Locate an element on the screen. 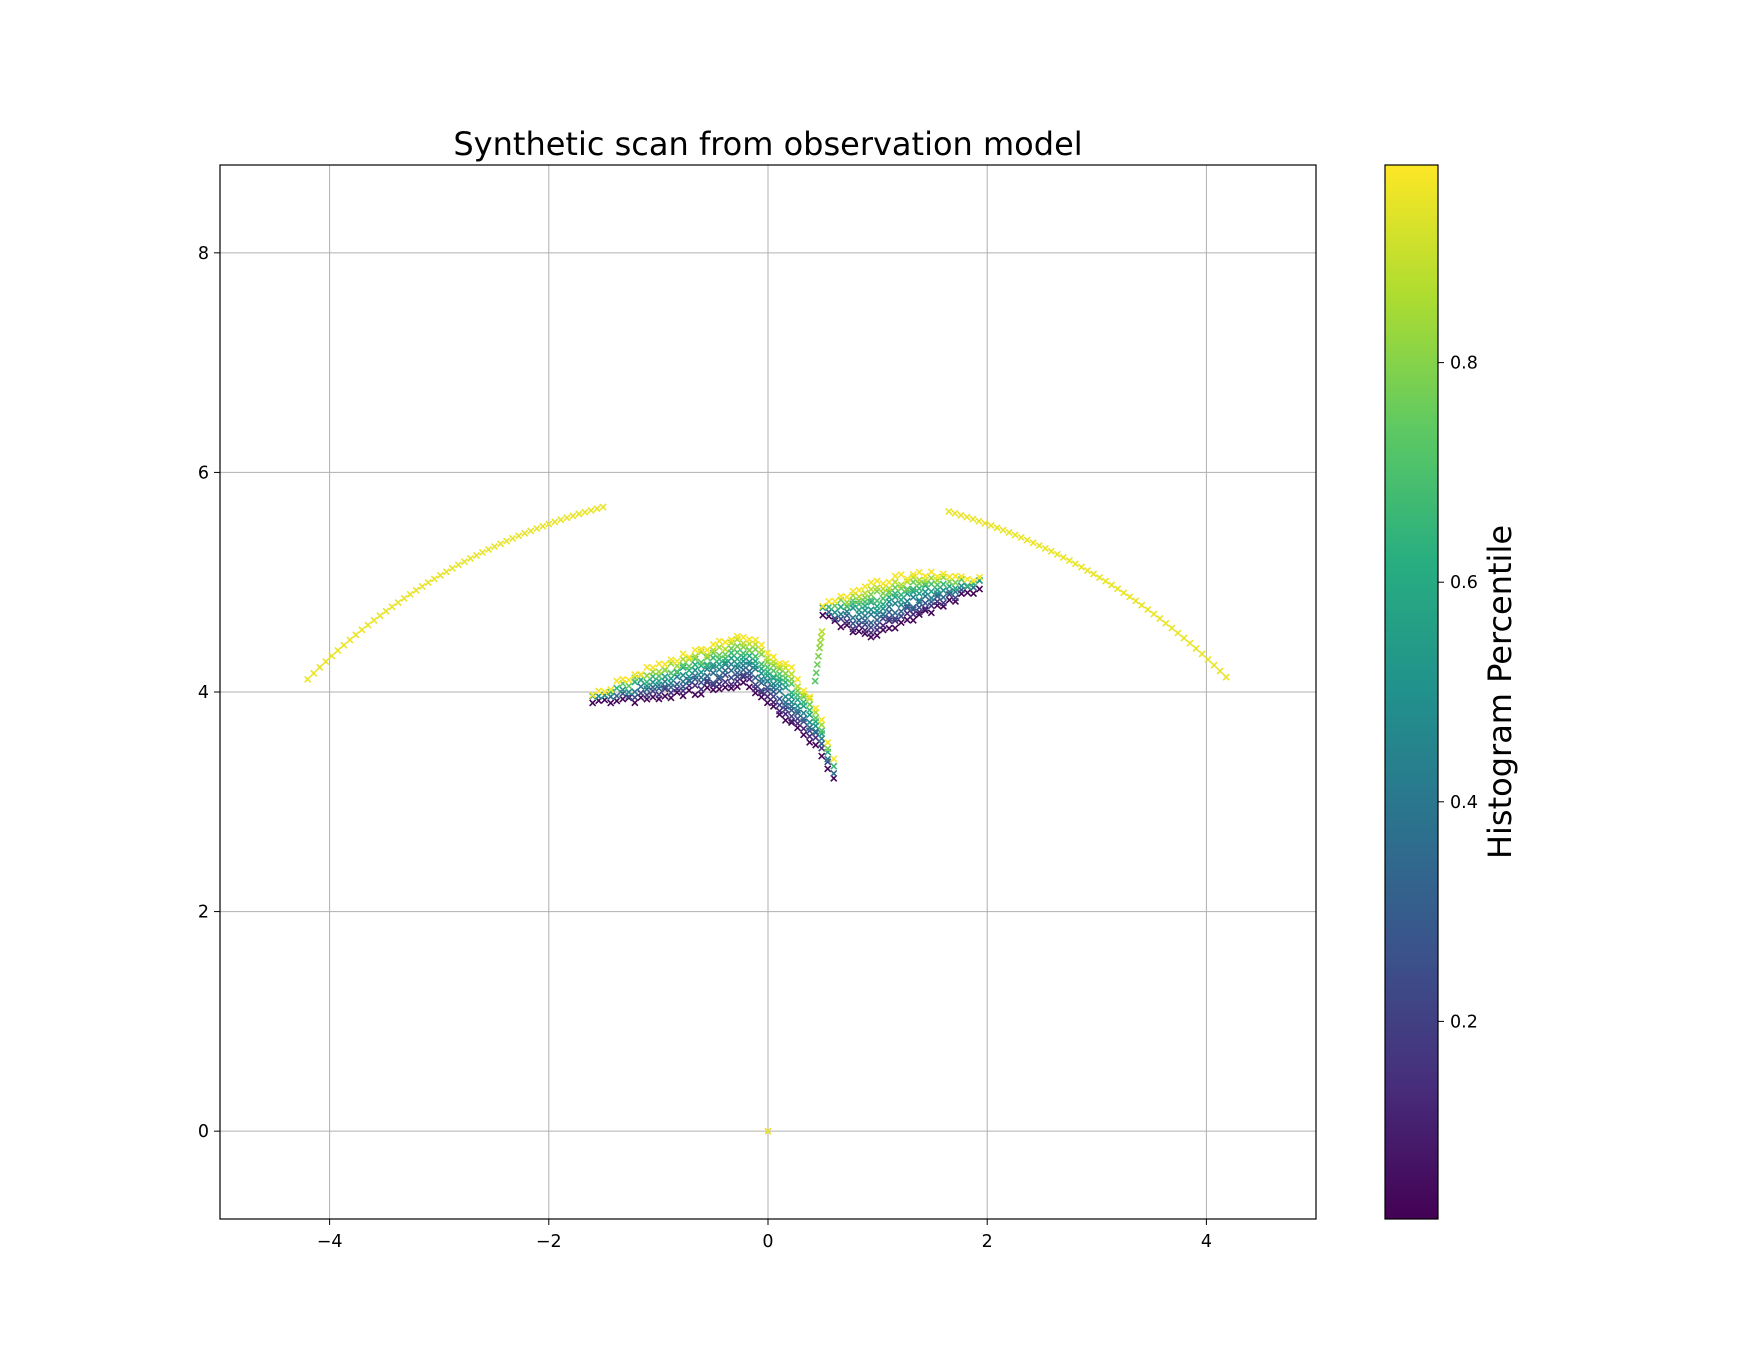 The image size is (1755, 1361). y-axis-ticks: 0 2 4 6 8 is located at coordinates (209, 693).